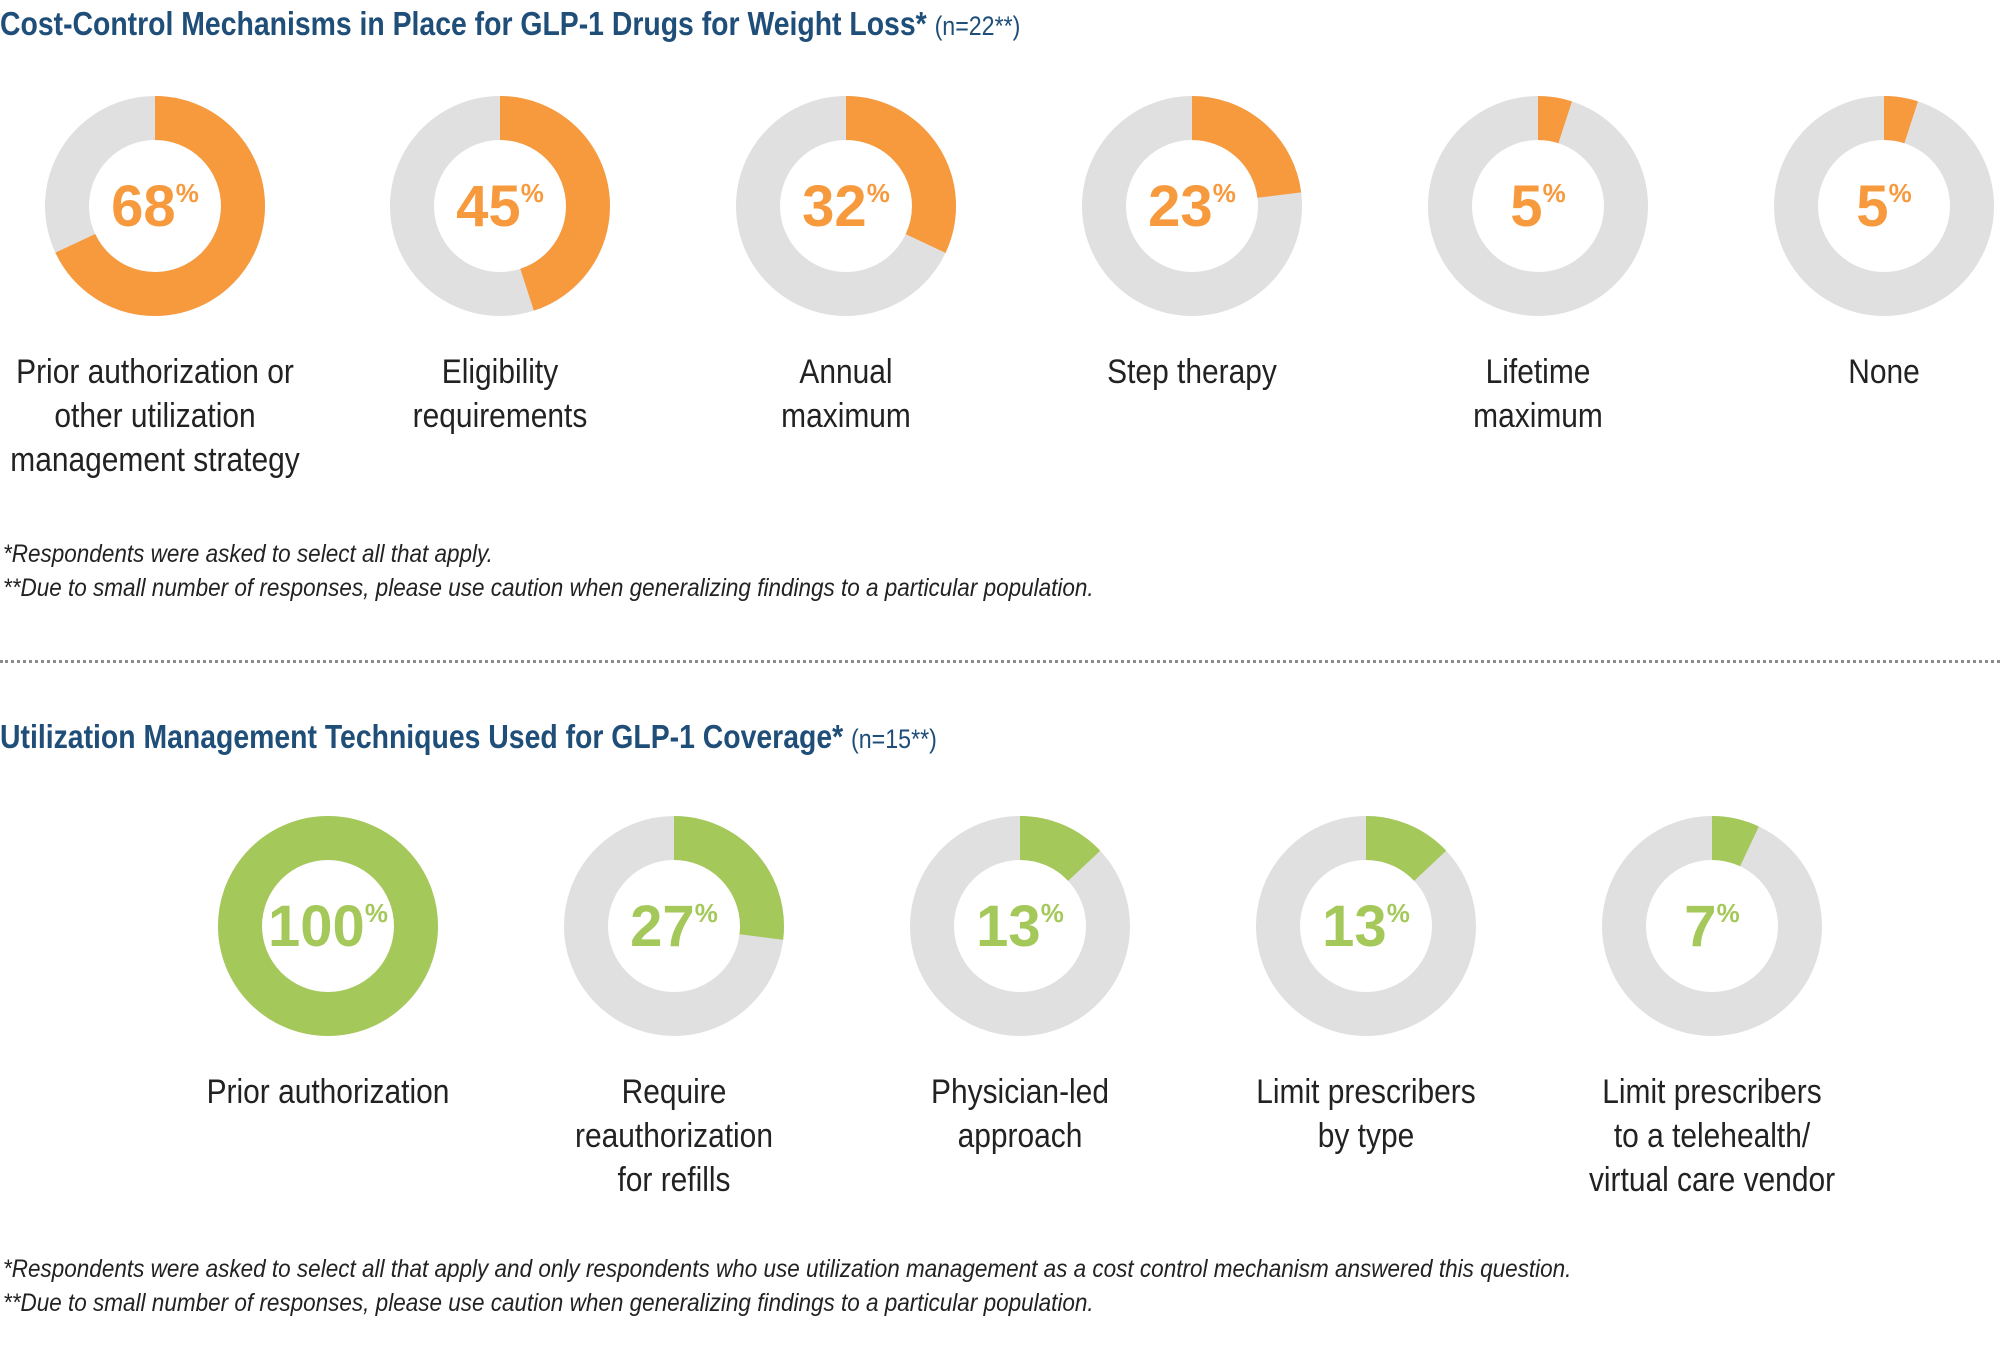  What do you see at coordinates (1365, 1114) in the screenshot?
I see `category-label-limit-prescribers-by-type: Limit prescribers by type` at bounding box center [1365, 1114].